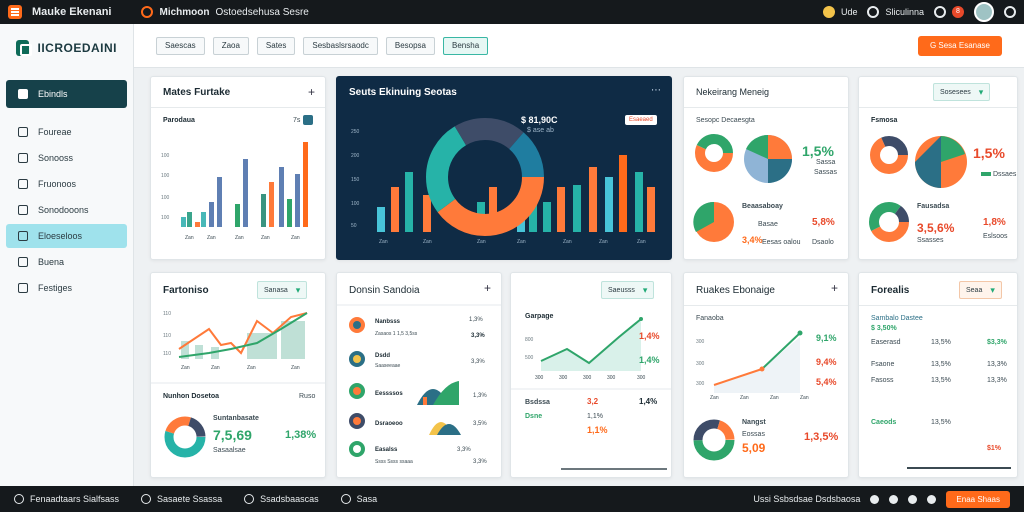  Describe the element at coordinates (989, 153) in the screenshot. I see `kpi-percent: 1,5%` at that location.